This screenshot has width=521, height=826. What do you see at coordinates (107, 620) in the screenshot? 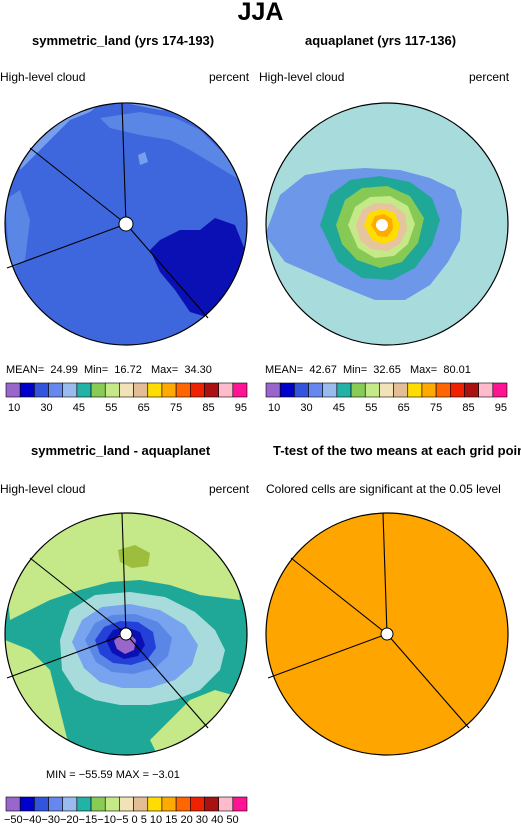
I see `panel3-region-lines` at bounding box center [107, 620].